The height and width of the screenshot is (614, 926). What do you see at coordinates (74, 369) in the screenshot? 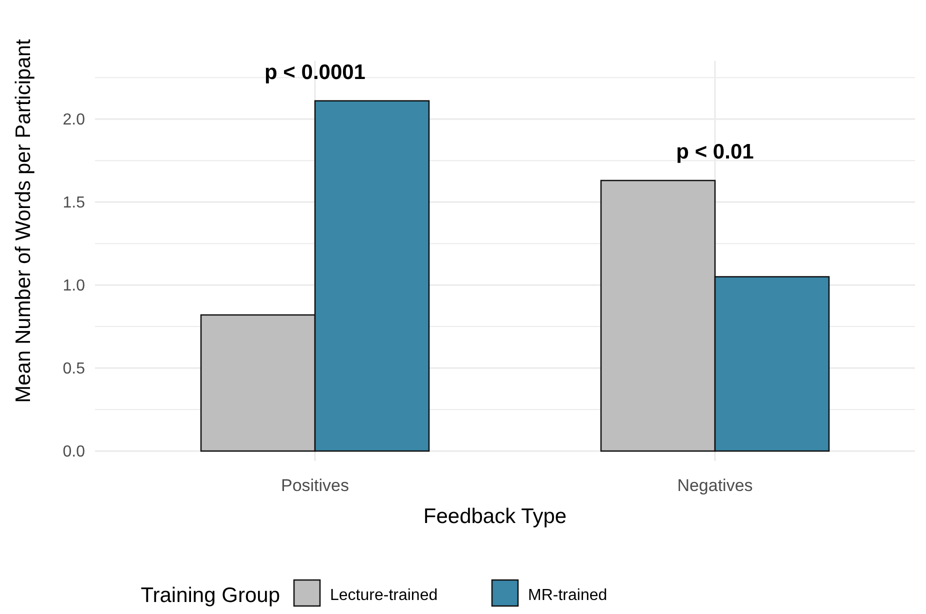
I see `y-tick-label: 0.5` at bounding box center [74, 369].